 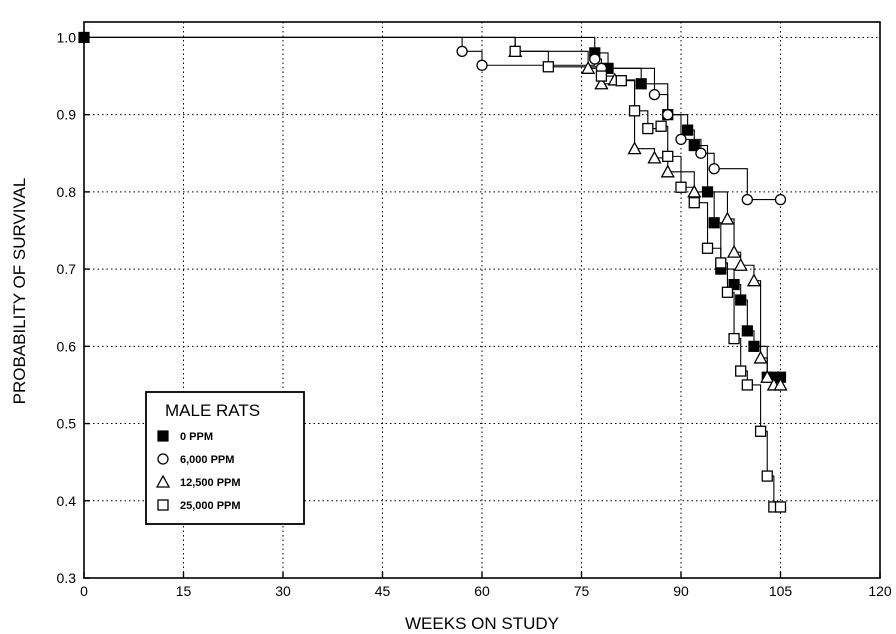 I want to click on legend-title: MALE RATS, so click(x=212, y=410).